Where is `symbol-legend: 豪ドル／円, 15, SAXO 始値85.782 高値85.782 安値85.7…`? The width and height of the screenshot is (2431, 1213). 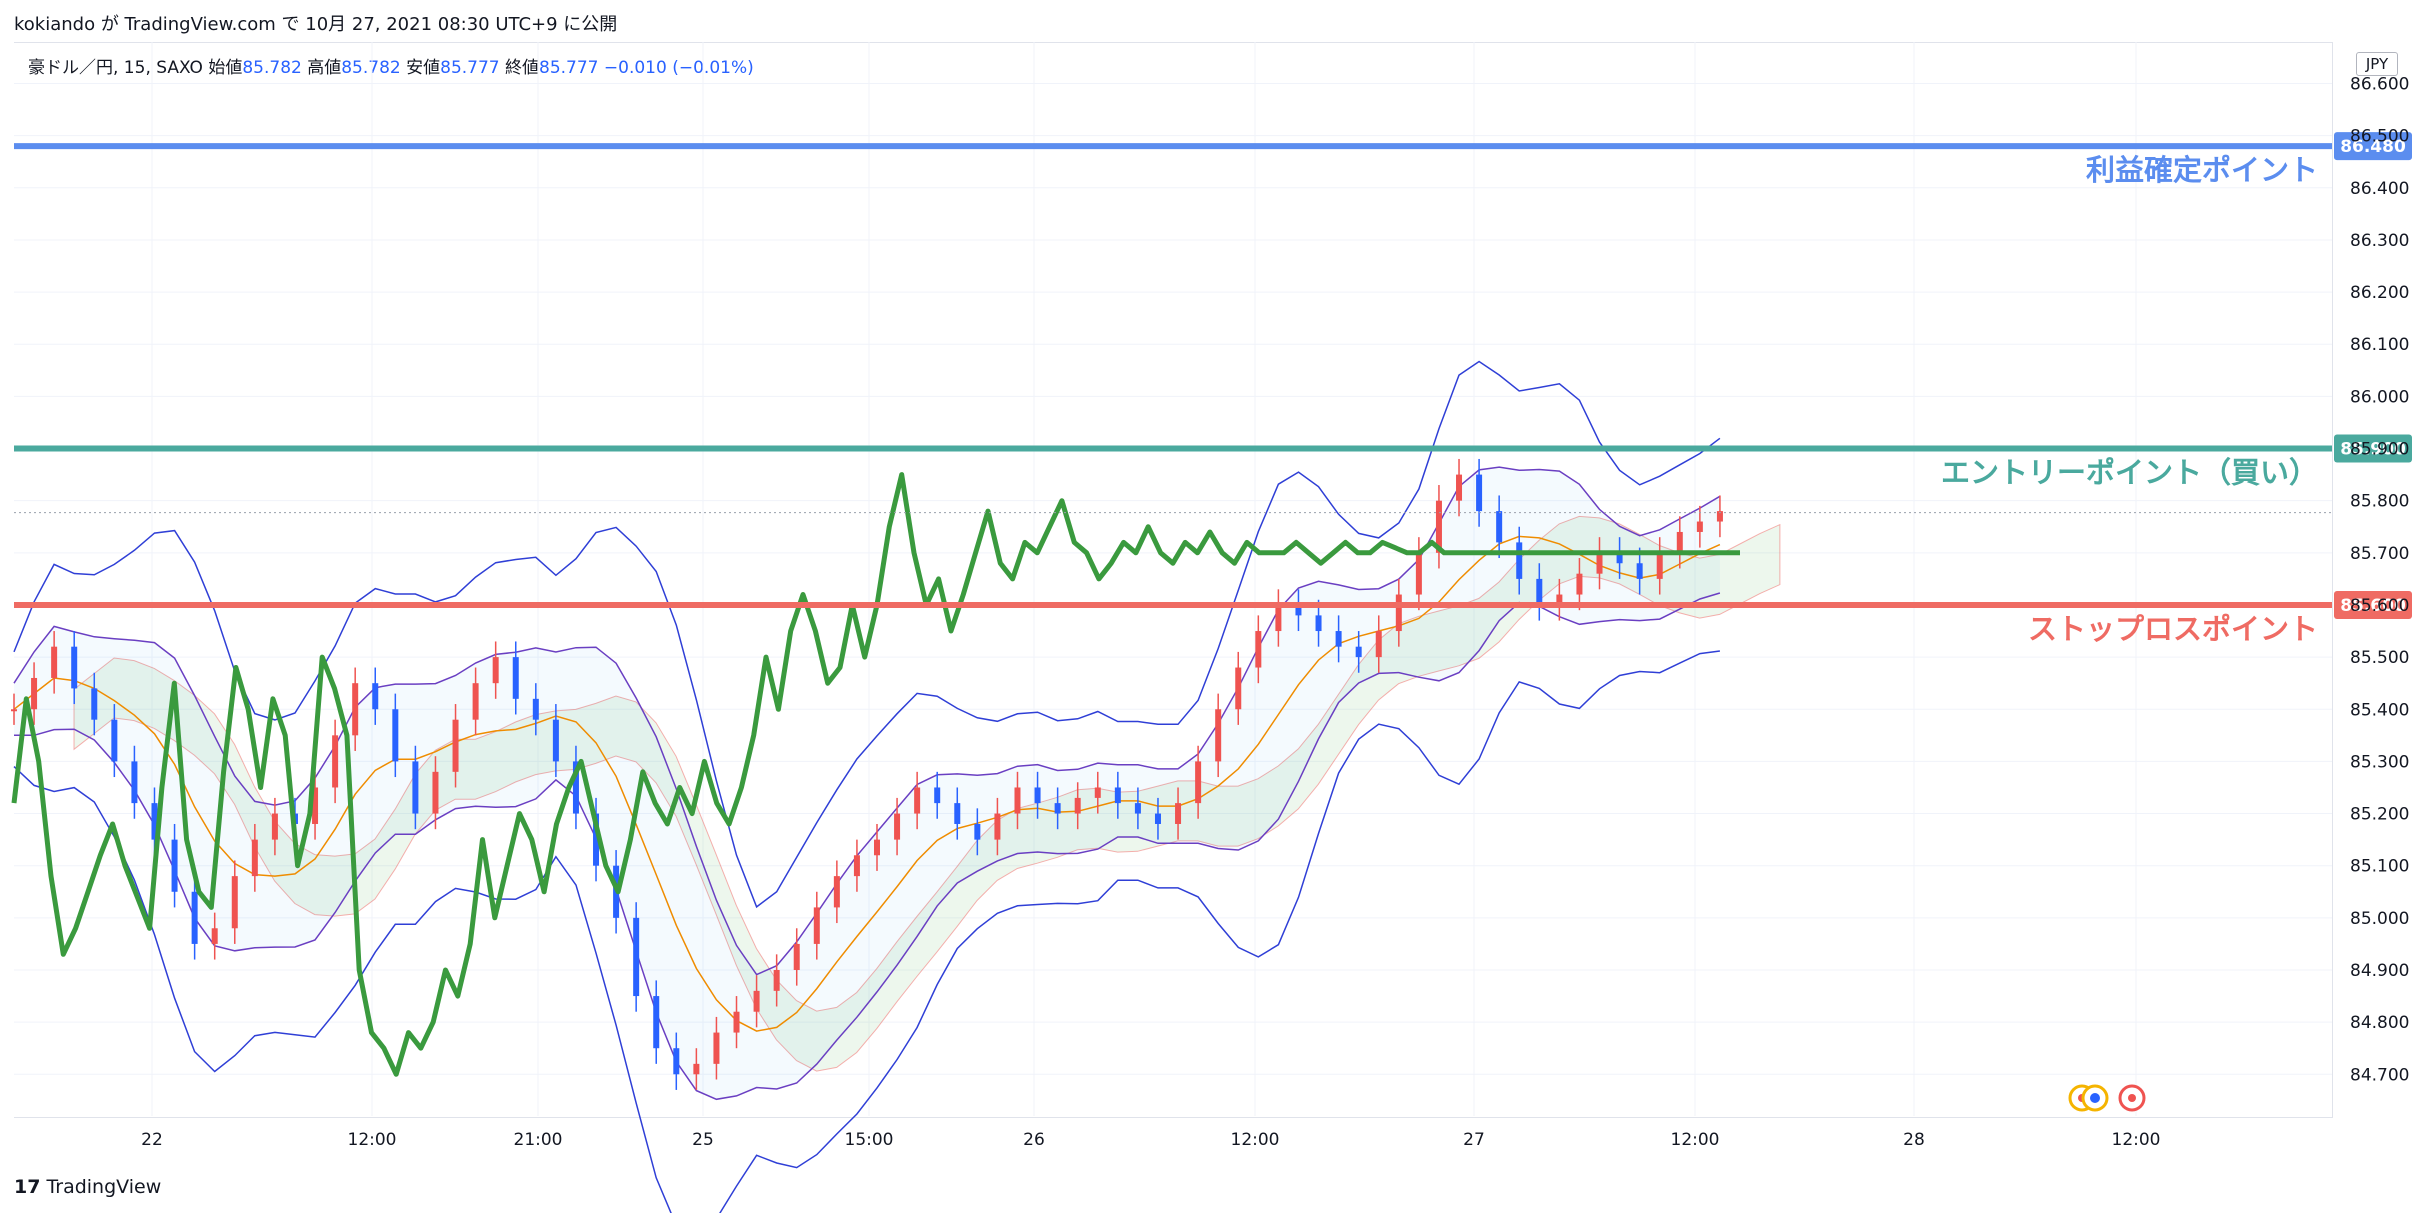
symbol-legend: 豪ドル／円, 15, SAXO 始値85.782 高値85.782 安値85.7… is located at coordinates (391, 65).